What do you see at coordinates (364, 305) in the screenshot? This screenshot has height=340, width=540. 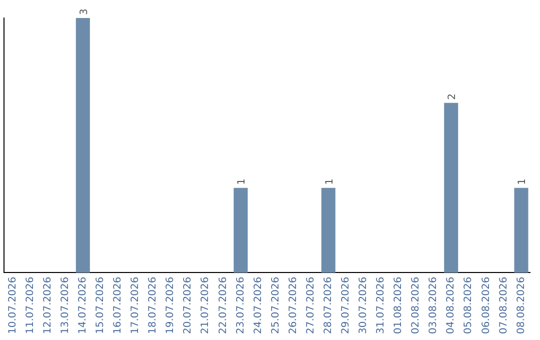 I see `x-tick-label: 30.07.2026` at bounding box center [364, 305].